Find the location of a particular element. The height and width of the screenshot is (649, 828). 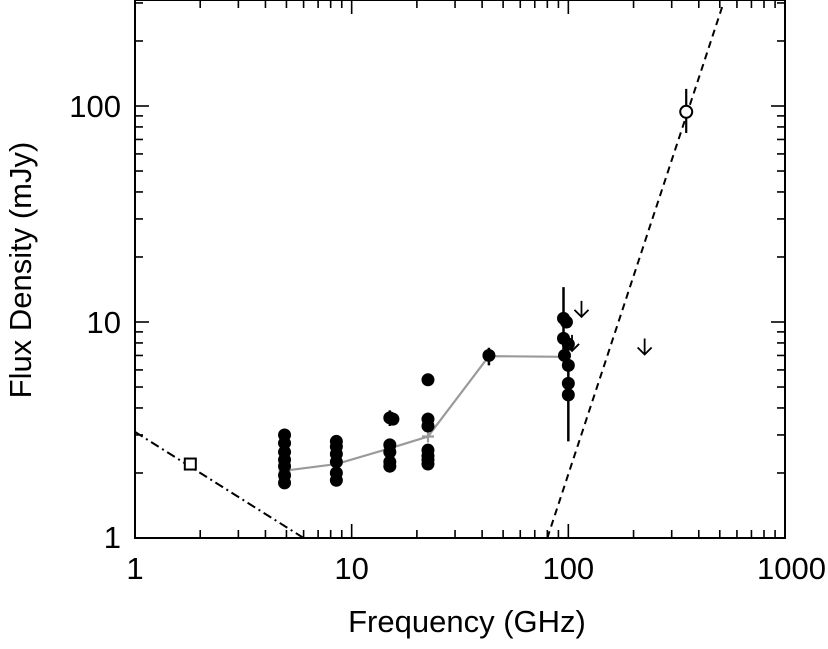

x-tick-label: 1000 is located at coordinates (791, 568).